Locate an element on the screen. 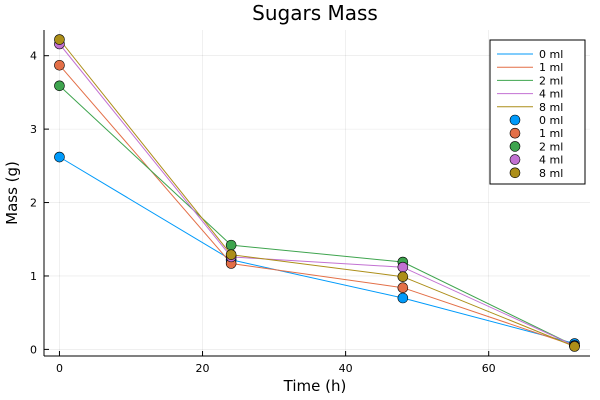 This screenshot has height=400, width=600. x-axis-label: Time (h) is located at coordinates (315, 386).